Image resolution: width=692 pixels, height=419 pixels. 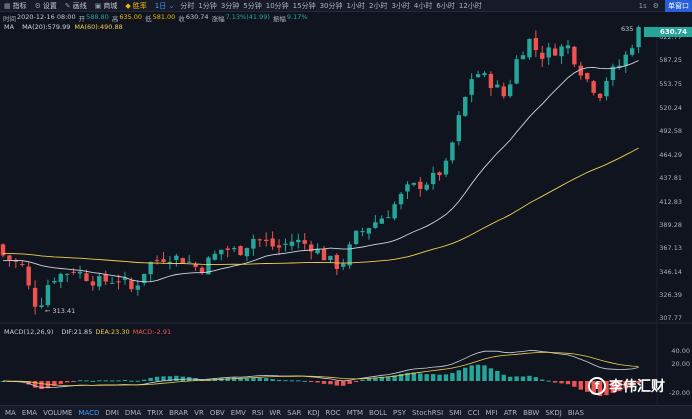 I want to click on indicator-tab-kdj: KDJ, so click(x=313, y=412).